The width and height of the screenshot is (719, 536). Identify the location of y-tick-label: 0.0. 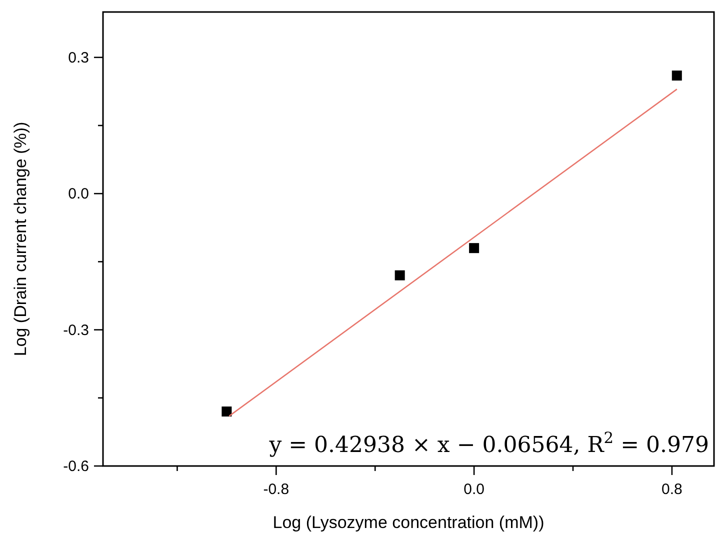
(78, 194).